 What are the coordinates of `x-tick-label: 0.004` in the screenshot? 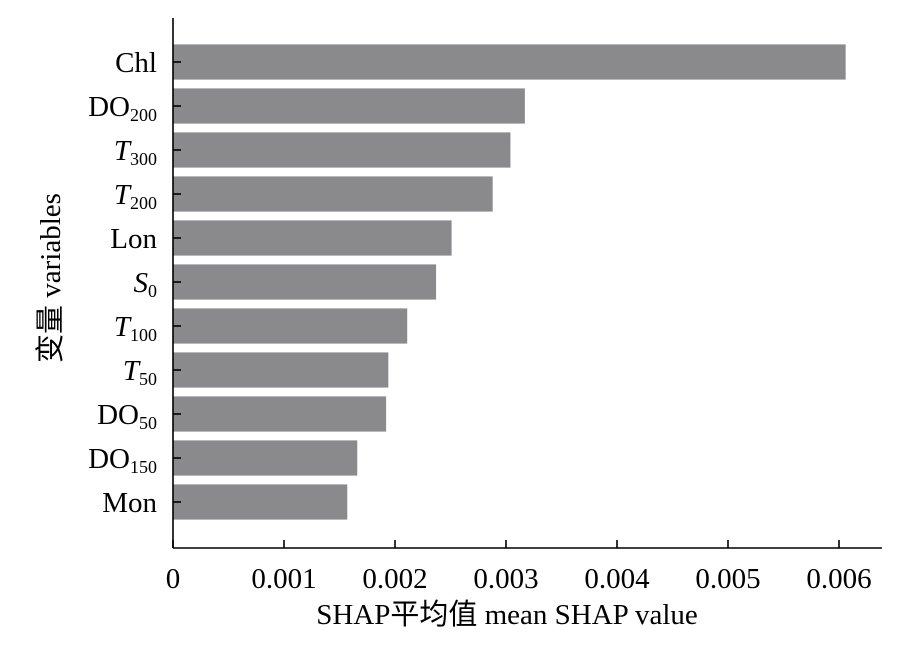 It's located at (617, 579).